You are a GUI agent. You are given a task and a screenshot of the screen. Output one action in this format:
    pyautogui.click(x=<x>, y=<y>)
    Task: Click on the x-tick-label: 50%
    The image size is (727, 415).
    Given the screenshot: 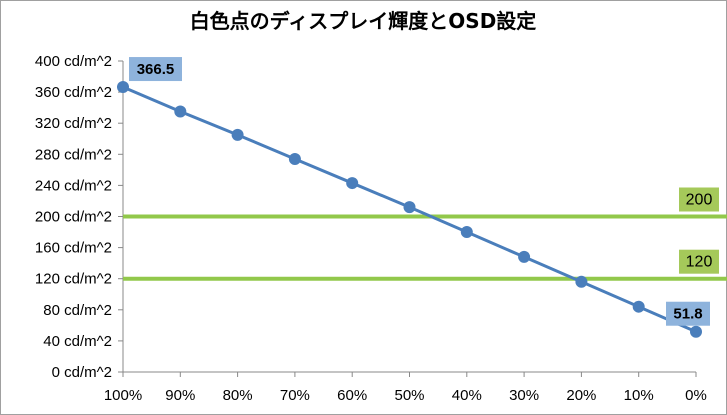 What is the action you would take?
    pyautogui.click(x=409, y=395)
    